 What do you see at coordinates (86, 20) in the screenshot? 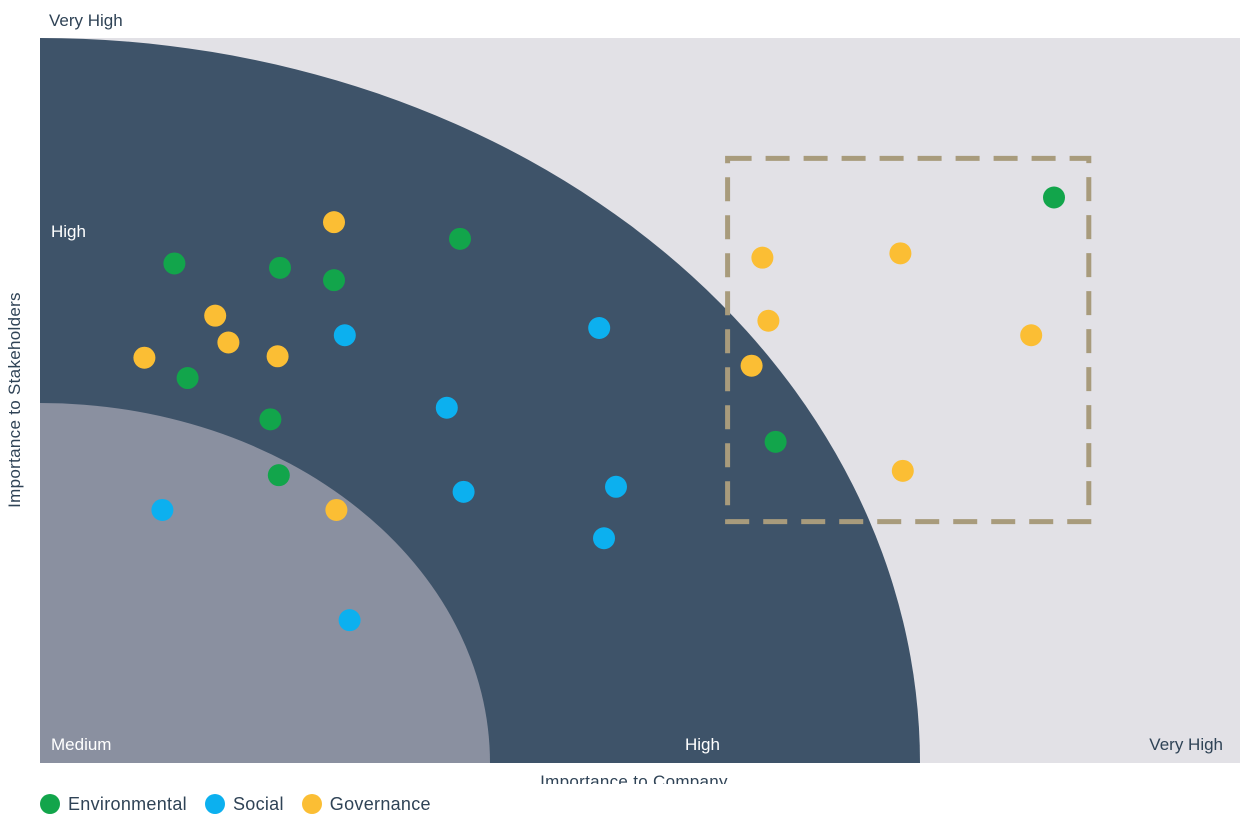
I see `y-tick-very-high: Very High` at bounding box center [86, 20].